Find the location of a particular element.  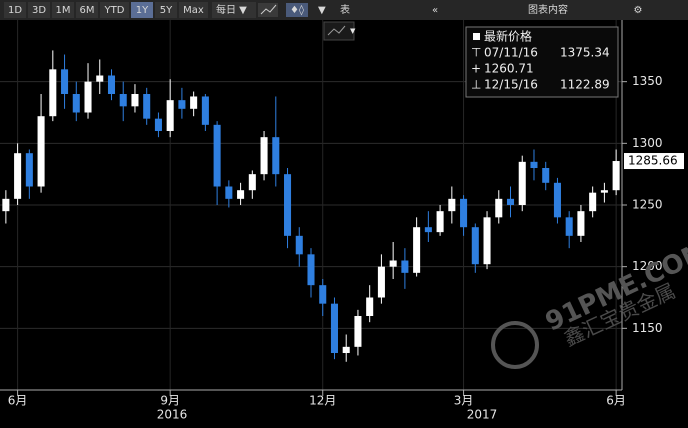

range-label: 3D is located at coordinates (39, 10).